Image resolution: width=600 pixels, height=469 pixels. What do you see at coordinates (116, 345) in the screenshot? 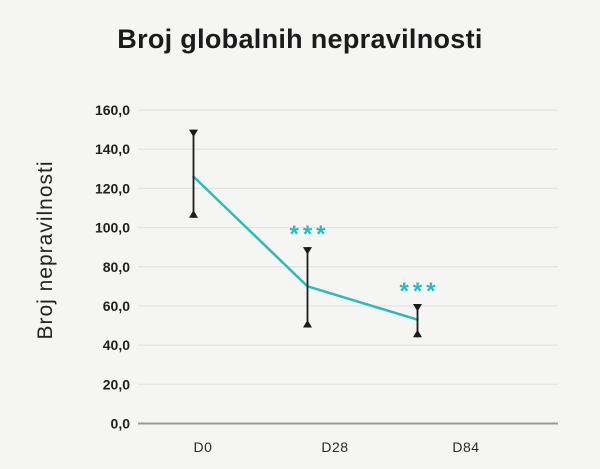
I see `y-tick-label: 40,0` at bounding box center [116, 345].